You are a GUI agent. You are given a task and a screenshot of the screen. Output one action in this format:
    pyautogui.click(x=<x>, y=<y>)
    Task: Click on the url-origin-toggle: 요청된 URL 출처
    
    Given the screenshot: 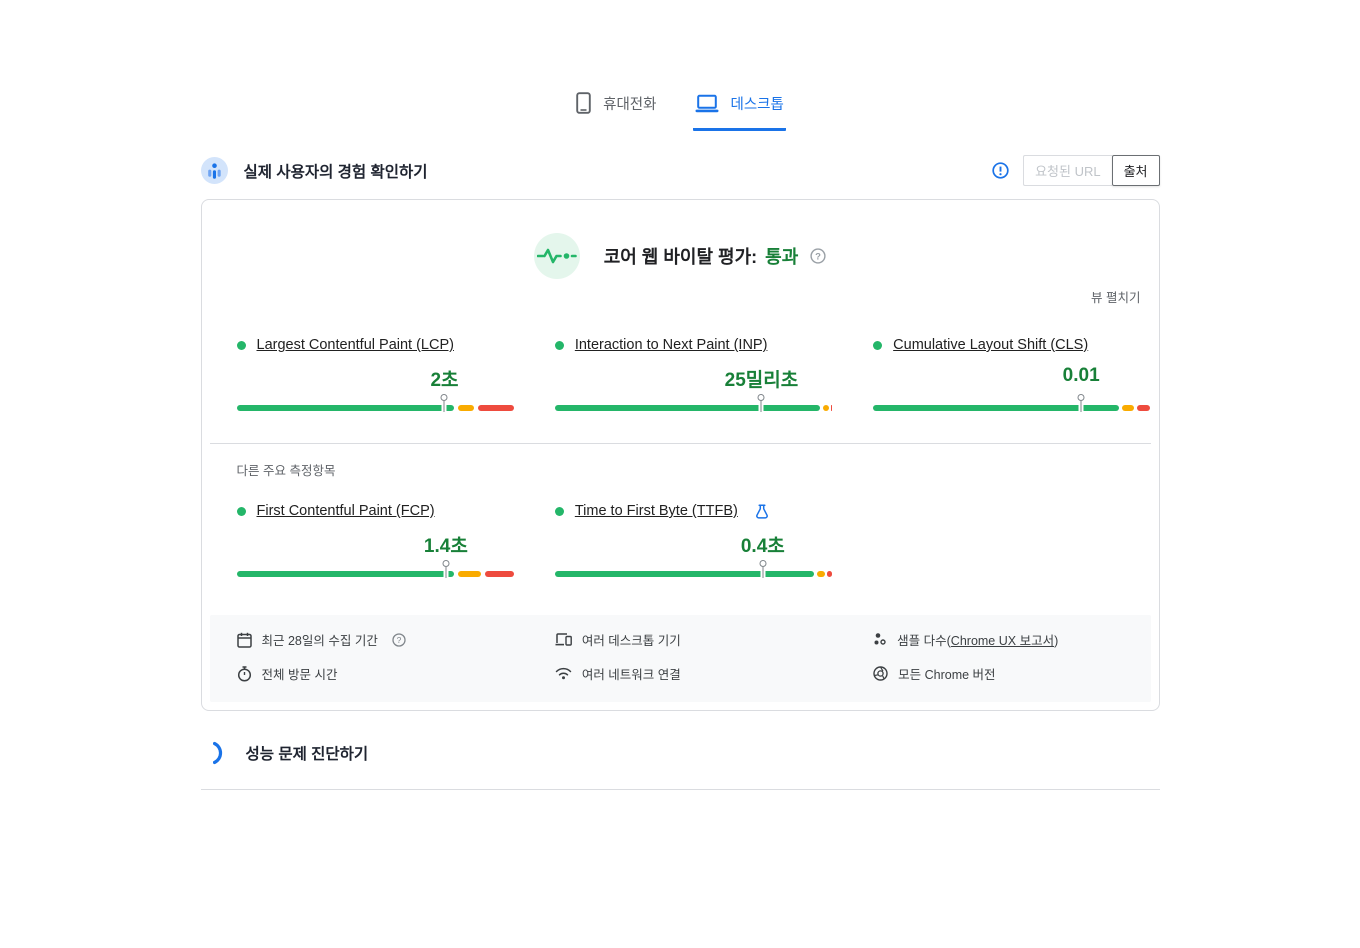 What is the action you would take?
    pyautogui.click(x=1091, y=170)
    